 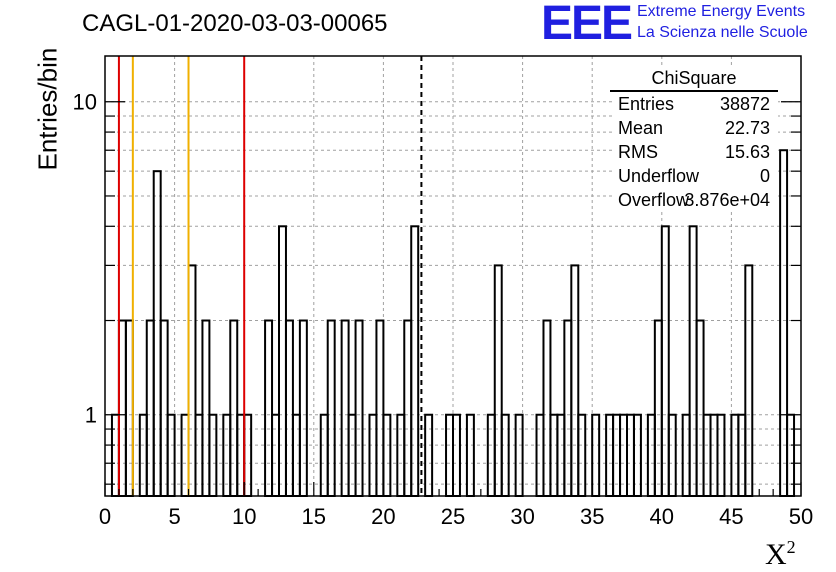 What do you see at coordinates (776, 554) in the screenshot?
I see `x-axis-label-base: X` at bounding box center [776, 554].